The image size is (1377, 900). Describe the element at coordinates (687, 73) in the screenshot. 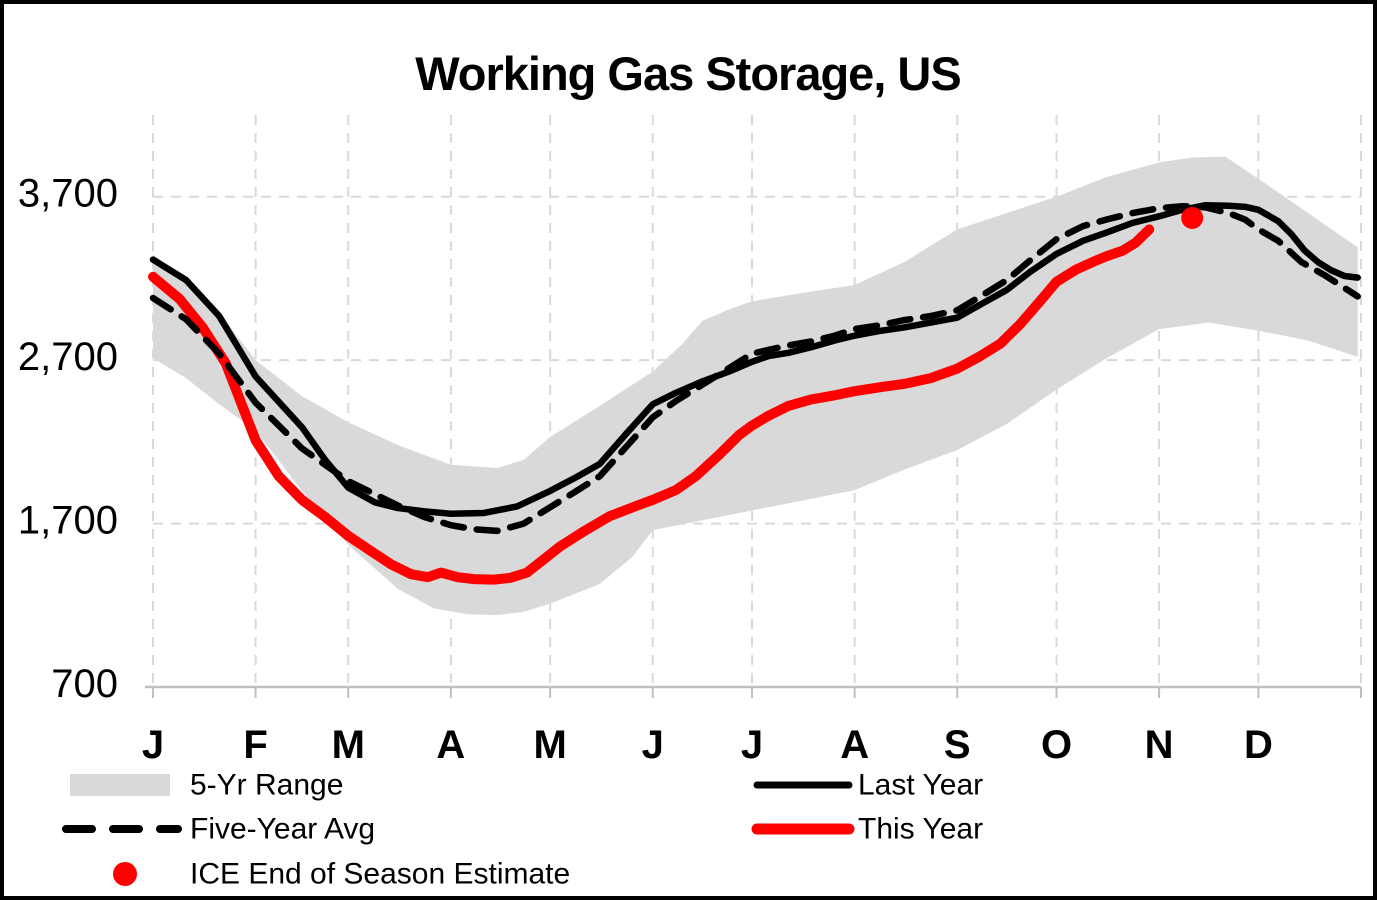

I see `chart-title: Working Gas Storage, US` at that location.